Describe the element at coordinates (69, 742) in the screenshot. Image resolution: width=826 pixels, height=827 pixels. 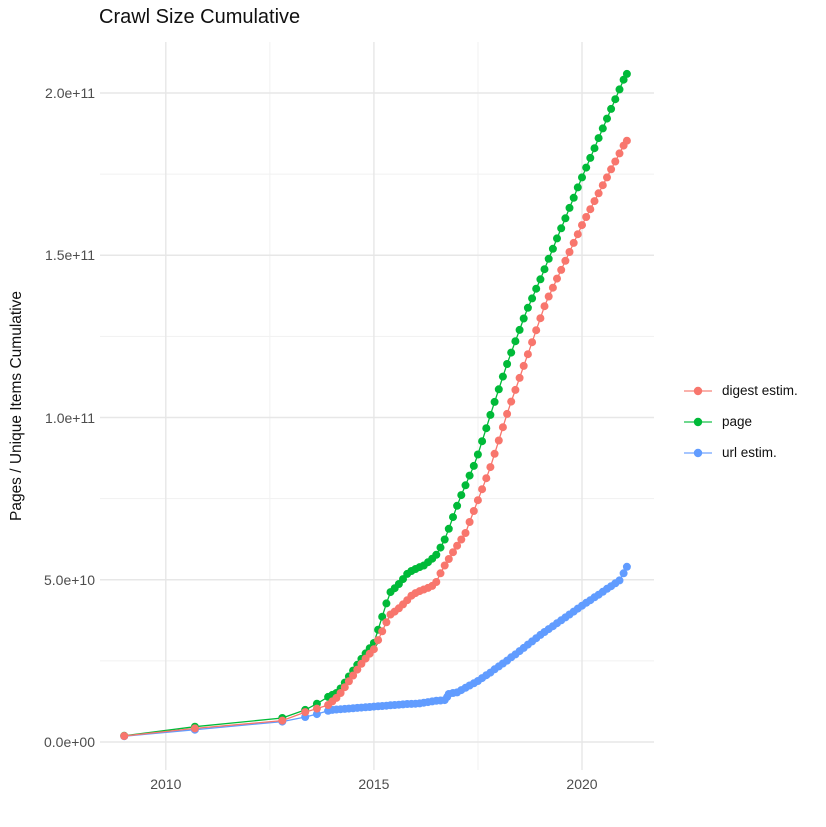
I see `y-tick-label: 0.0e+00` at that location.